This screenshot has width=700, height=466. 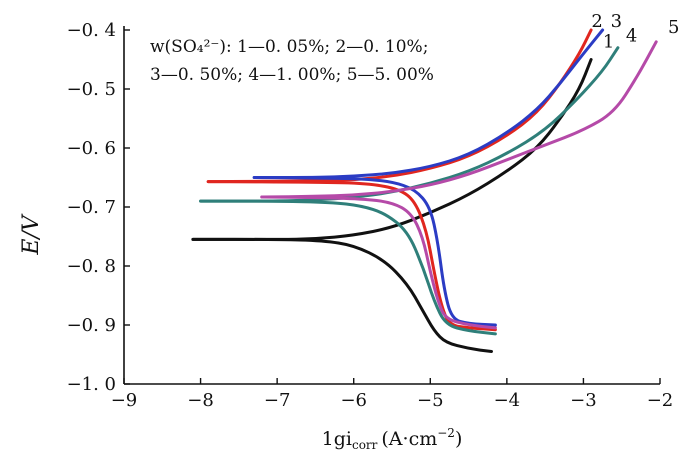 I want to click on legend-line-2: 3—0. 50%; 4—1. 00%; 5—5. 00%, so click(x=292, y=75).